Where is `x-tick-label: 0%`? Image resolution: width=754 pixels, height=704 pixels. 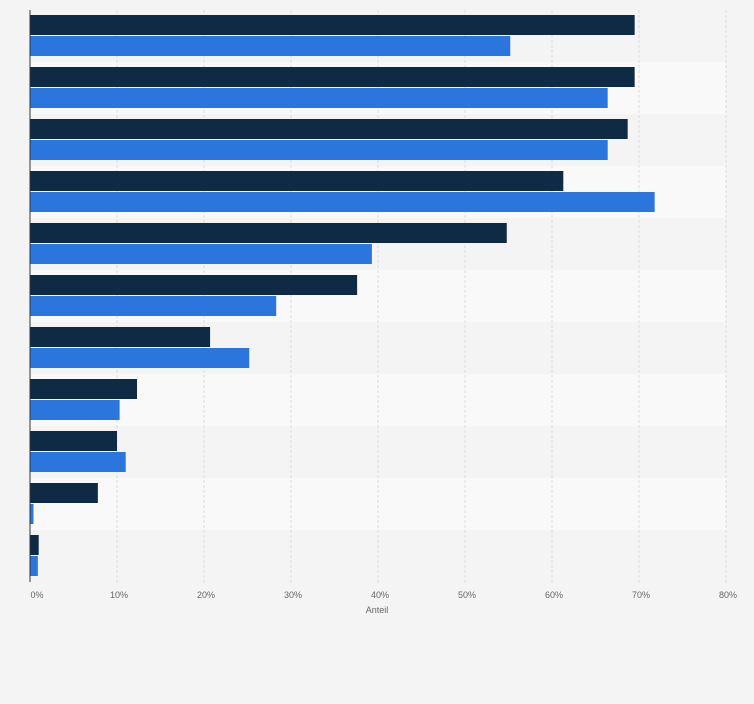 x-tick-label: 0% is located at coordinates (36, 595).